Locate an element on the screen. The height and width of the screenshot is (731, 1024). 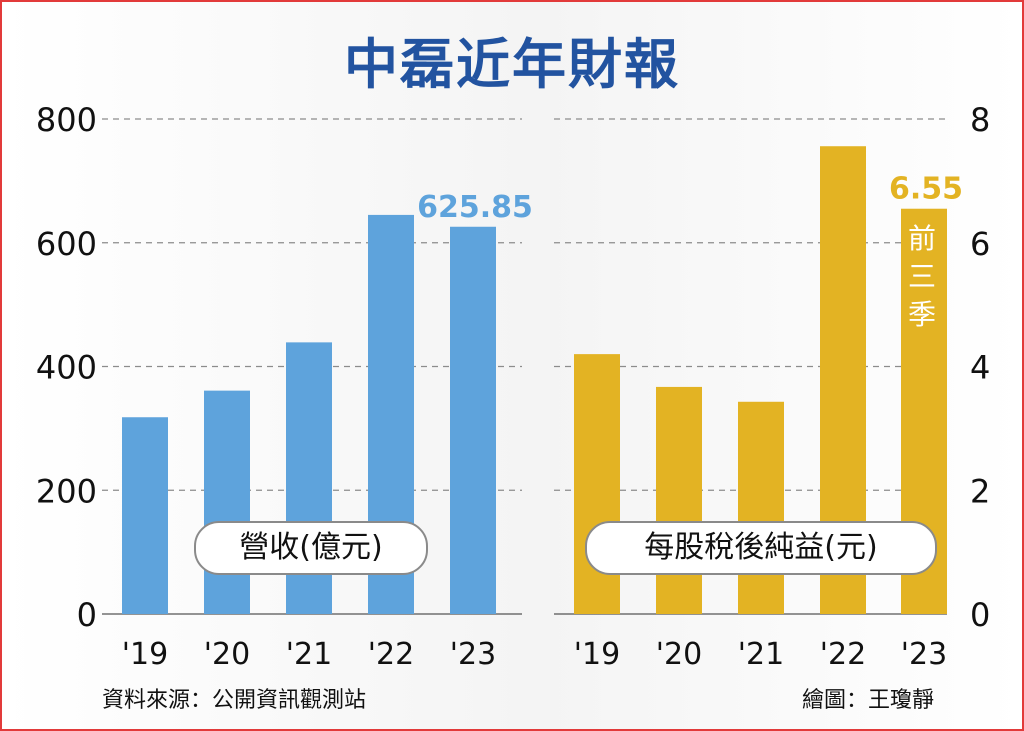
eps-note-char: 三 is located at coordinates (921, 276).